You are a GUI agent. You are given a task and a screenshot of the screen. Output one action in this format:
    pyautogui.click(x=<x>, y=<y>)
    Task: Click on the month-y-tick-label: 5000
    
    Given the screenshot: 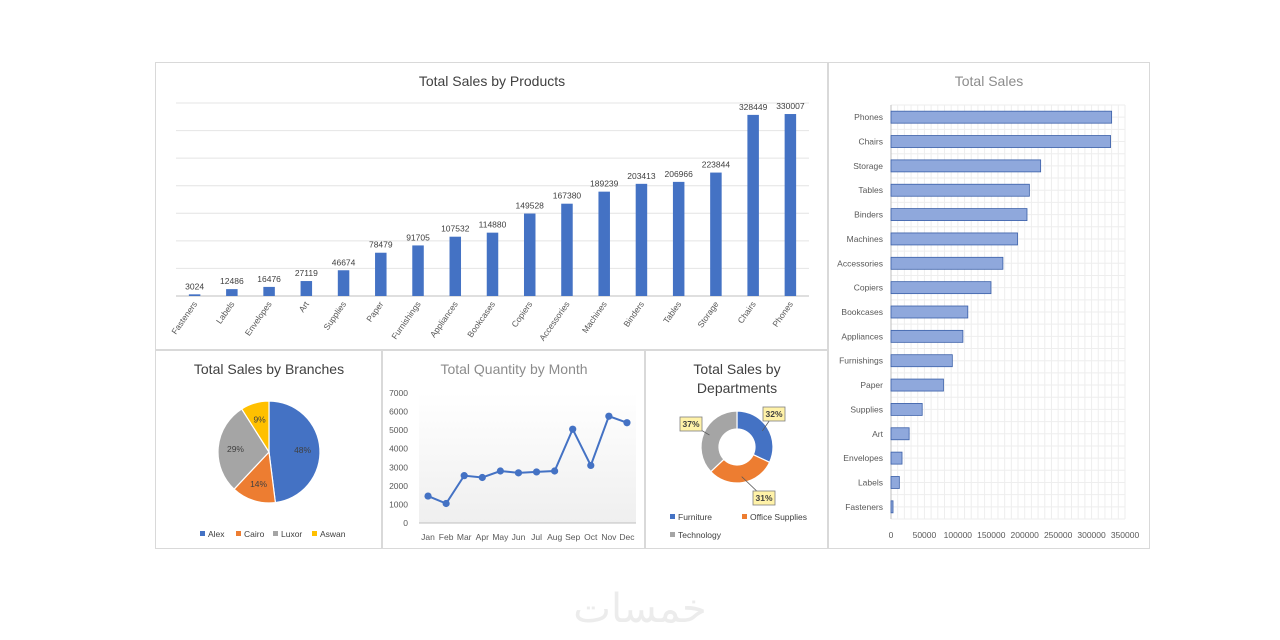 What is the action you would take?
    pyautogui.click(x=398, y=430)
    